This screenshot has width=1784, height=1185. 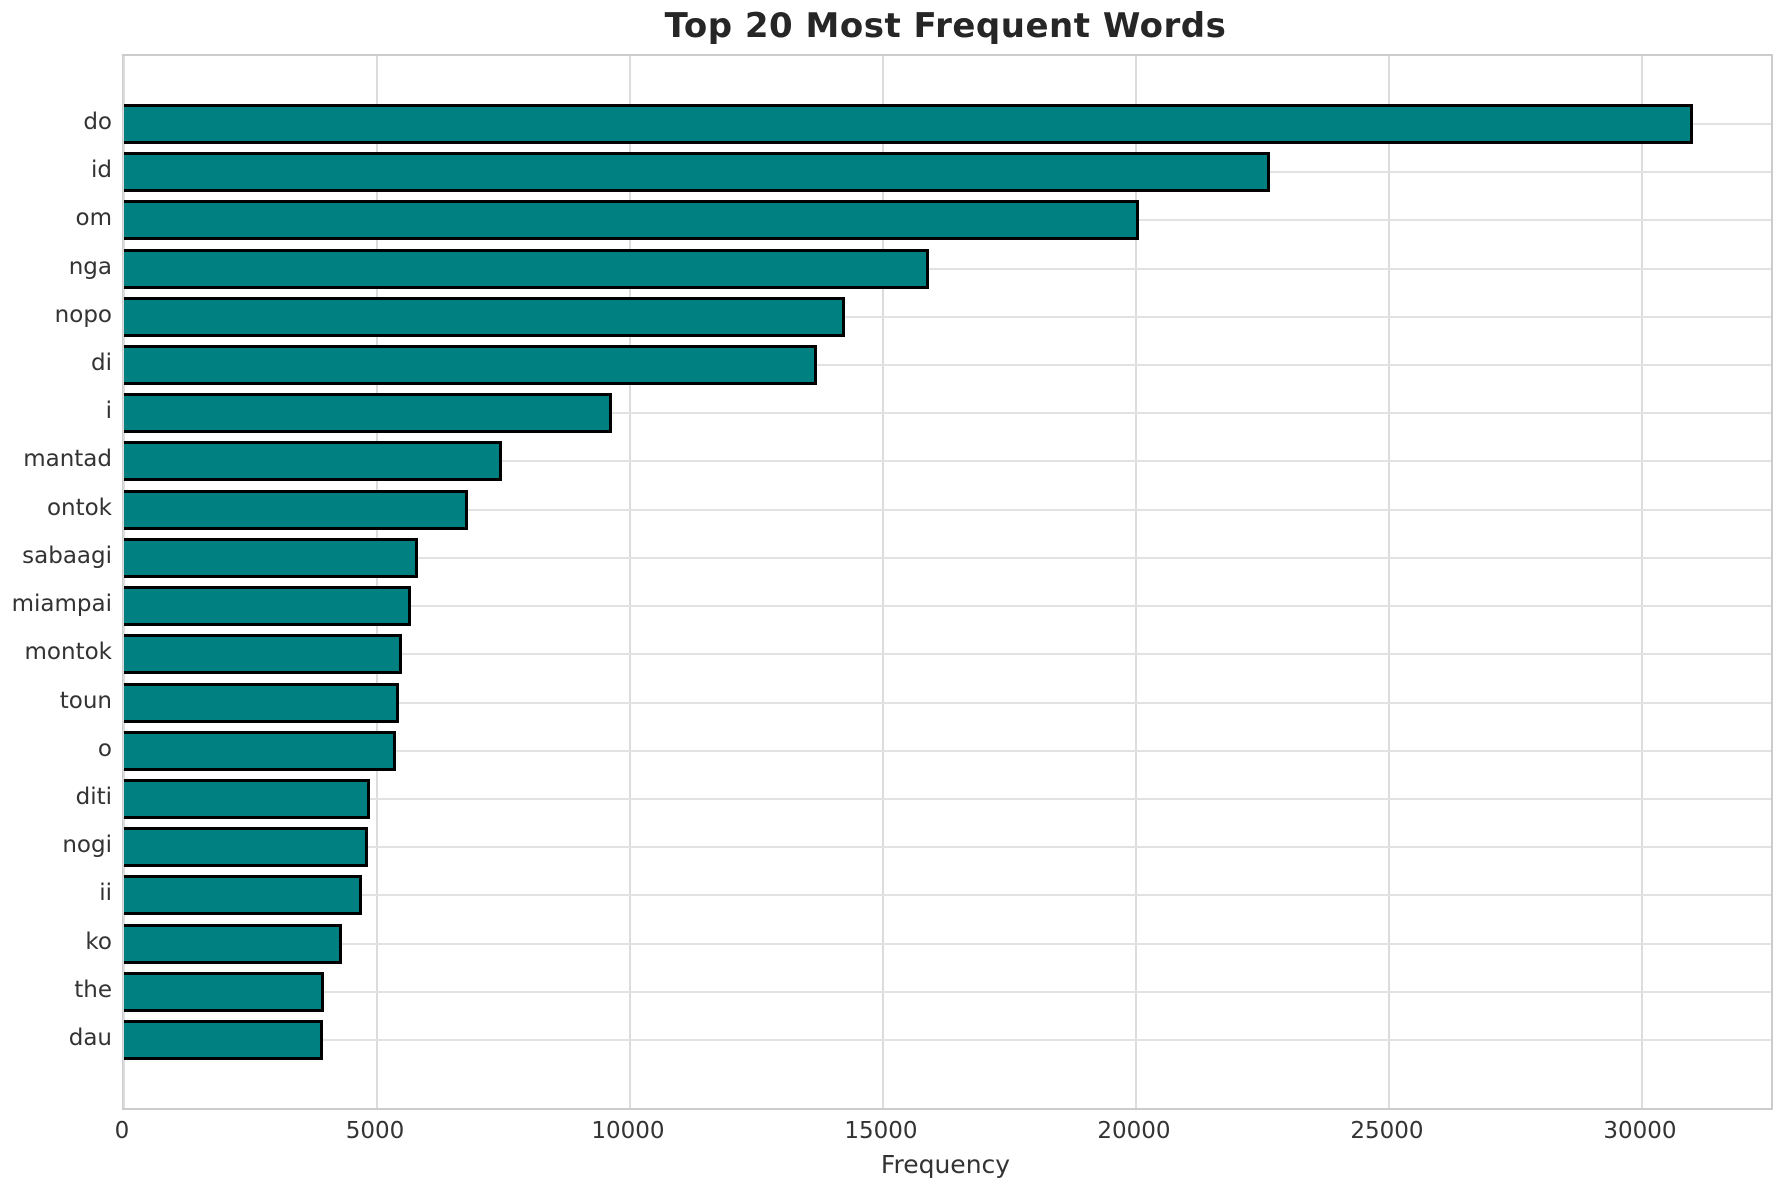 I want to click on chart-title: Top 20 Most Frequent Words, so click(x=945, y=26).